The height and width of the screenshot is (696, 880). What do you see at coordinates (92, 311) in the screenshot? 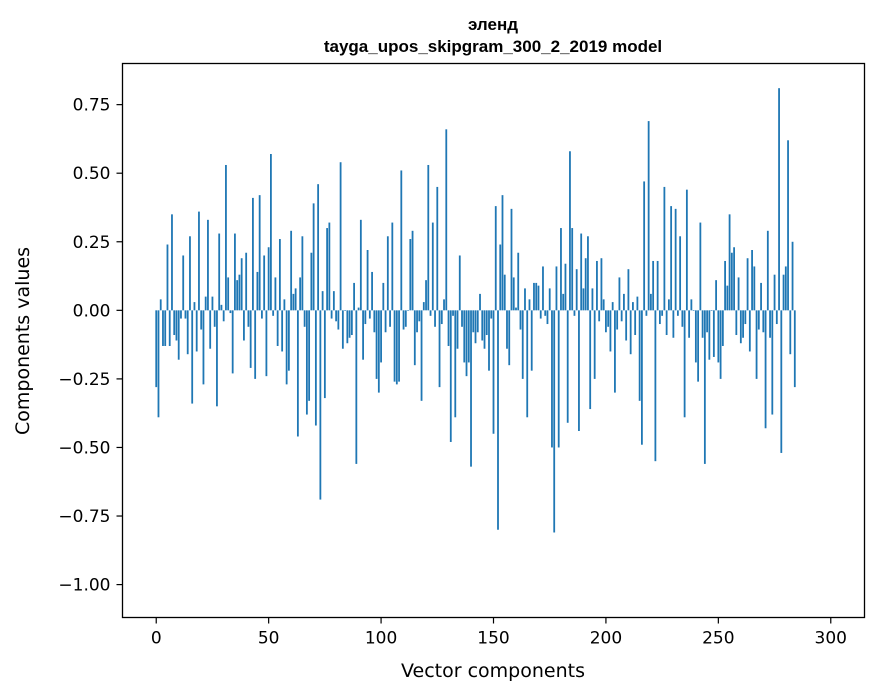
I see `y-tick-label: 0.00` at bounding box center [92, 311].